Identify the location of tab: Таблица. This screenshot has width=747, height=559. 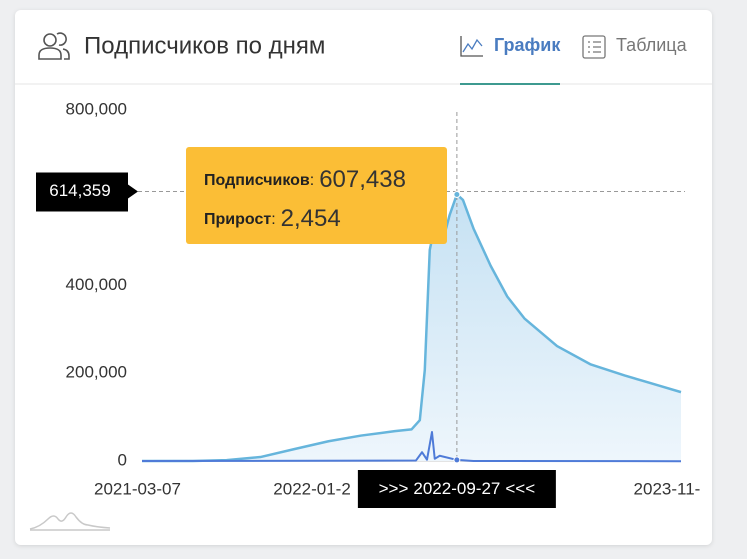
(652, 45).